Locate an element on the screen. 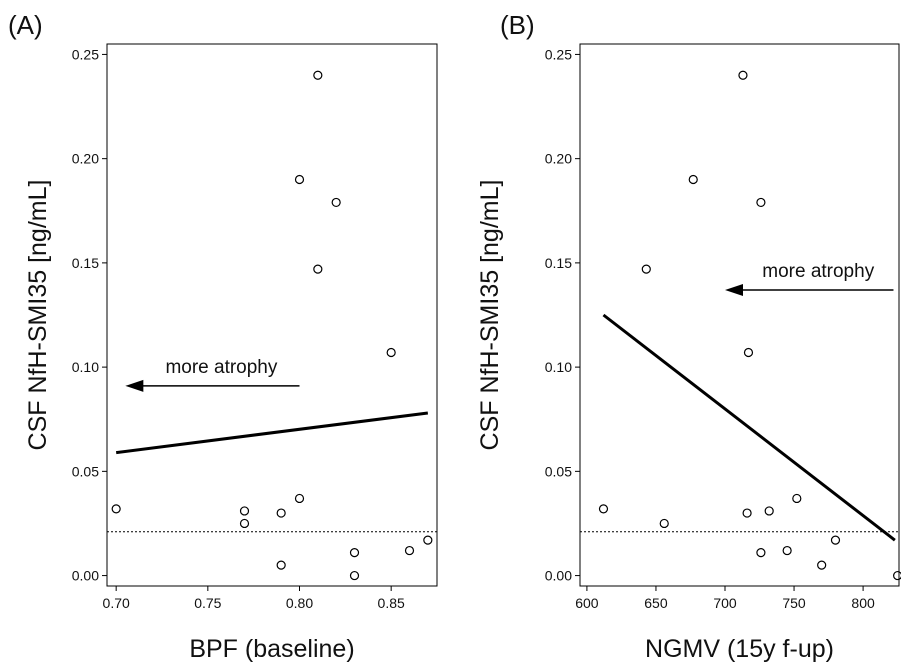 The height and width of the screenshot is (665, 901). panel-label: (B) is located at coordinates (517, 25).